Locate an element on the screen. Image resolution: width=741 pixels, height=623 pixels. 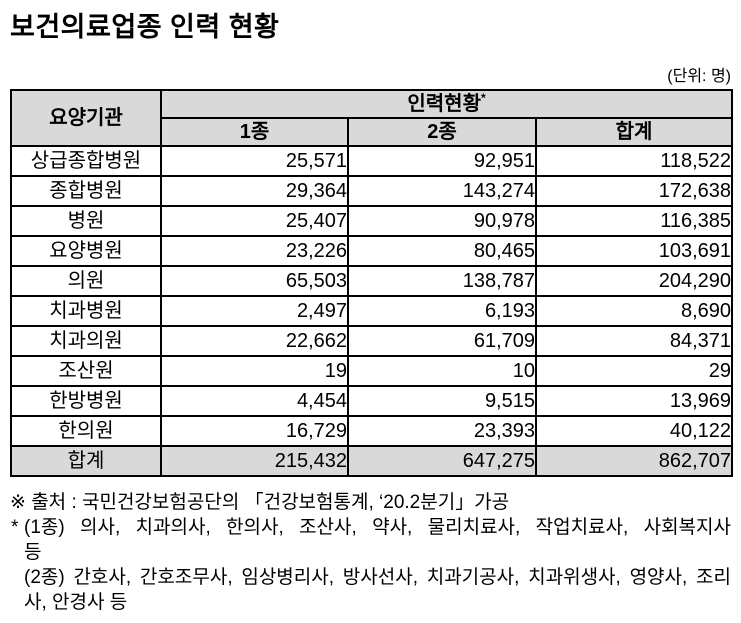
table-row: 상급종합병원 25,571 92,951 118,522 is located at coordinates (372, 161).